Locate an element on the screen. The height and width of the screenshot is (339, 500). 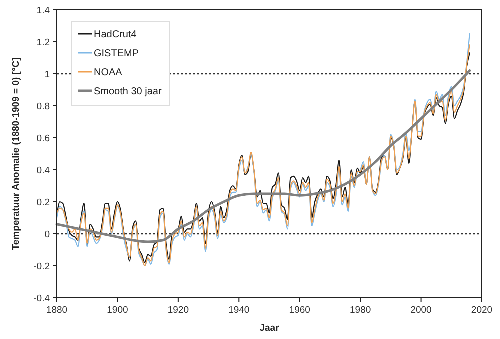
legend-label: GISTEMP is located at coordinates (117, 54).